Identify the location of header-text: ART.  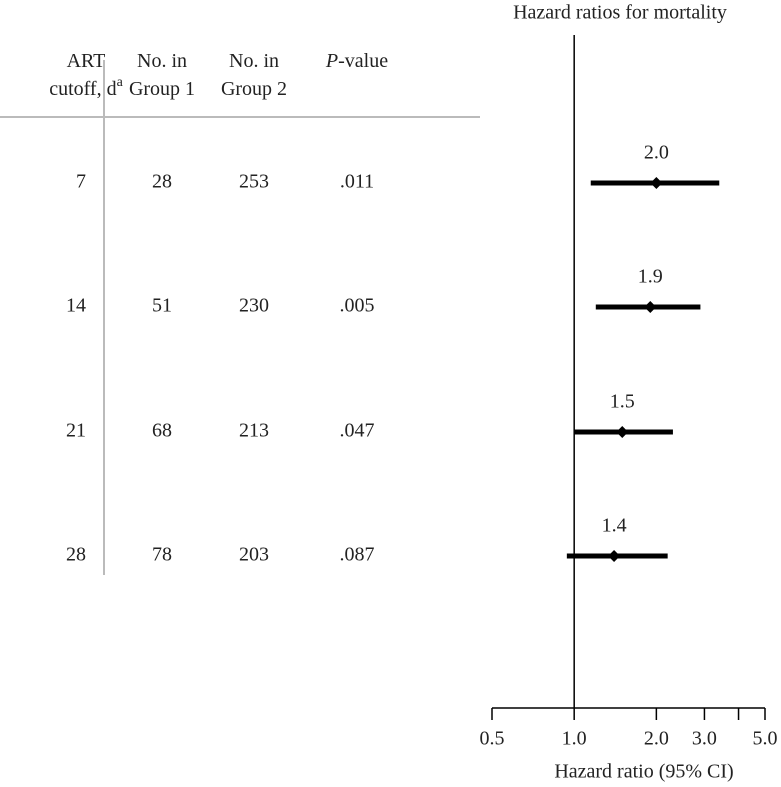
(86, 61).